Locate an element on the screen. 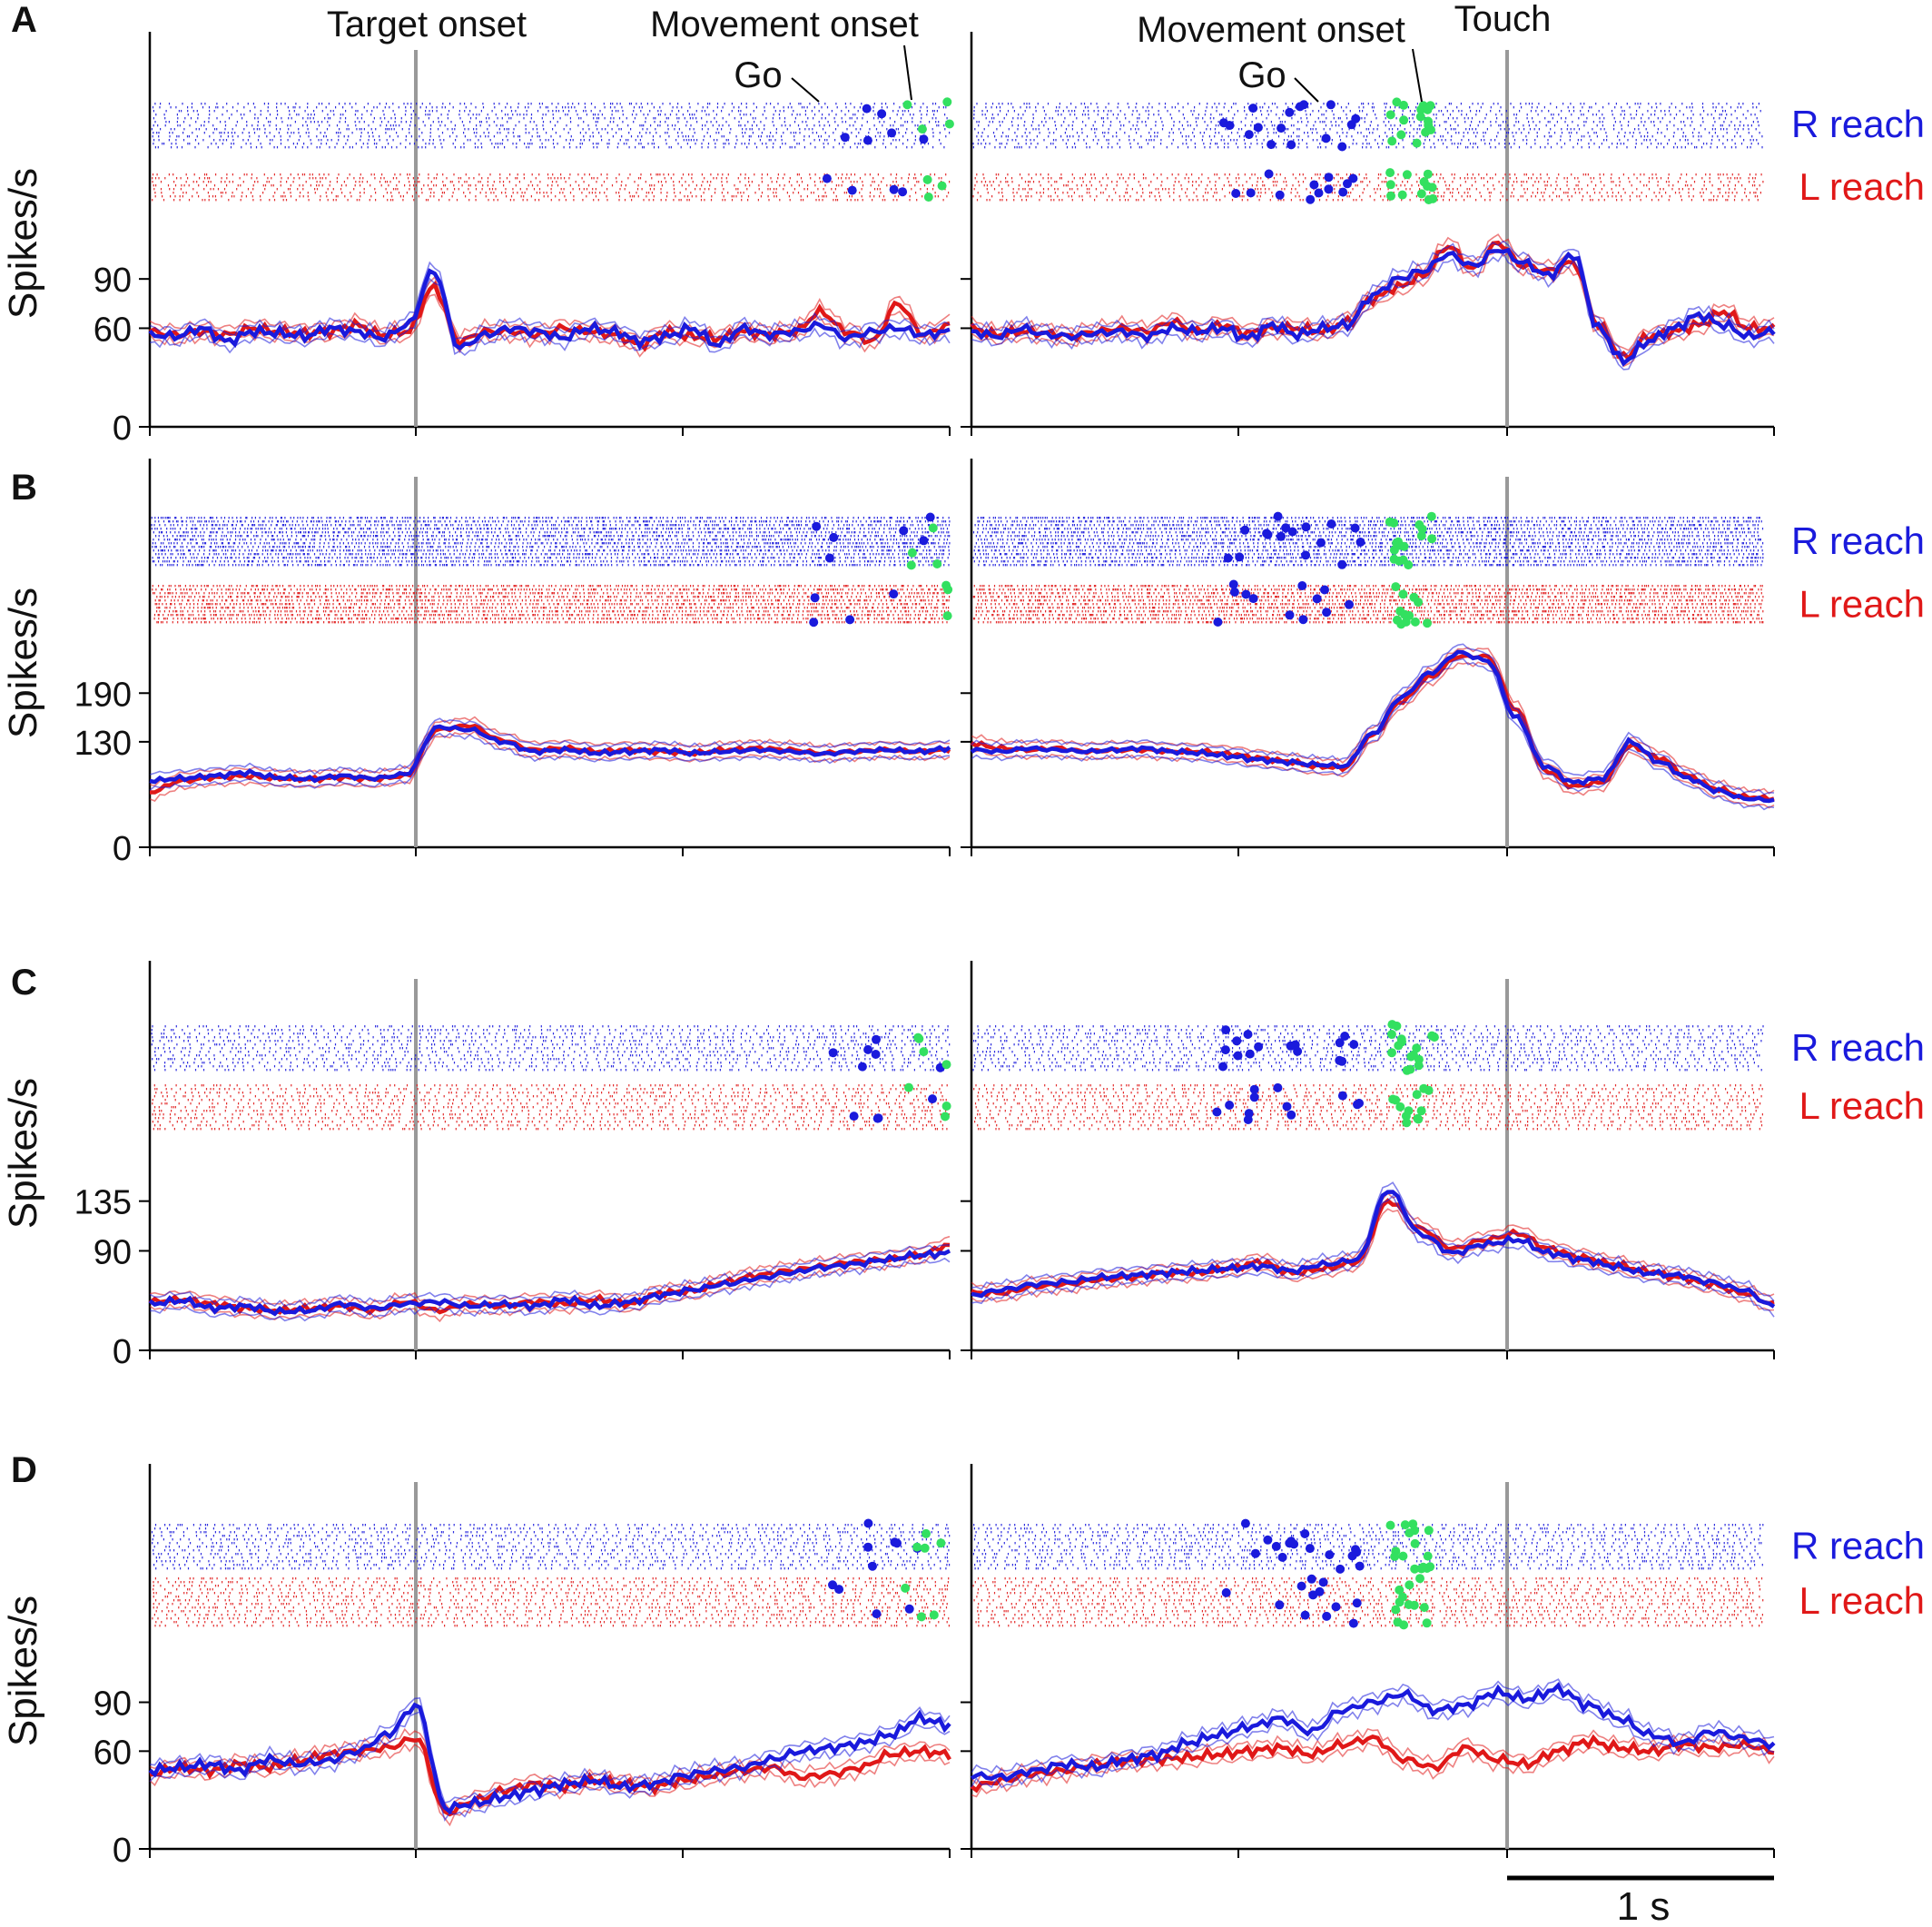 The image size is (1932, 1927). r-reach-error-upper-left is located at coordinates (550, 301).